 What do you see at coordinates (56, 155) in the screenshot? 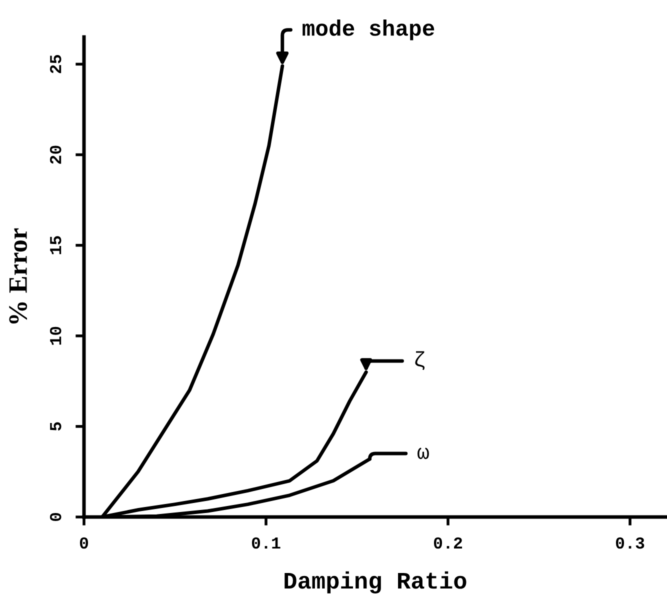
I see `y-tick-label: 20` at bounding box center [56, 155].